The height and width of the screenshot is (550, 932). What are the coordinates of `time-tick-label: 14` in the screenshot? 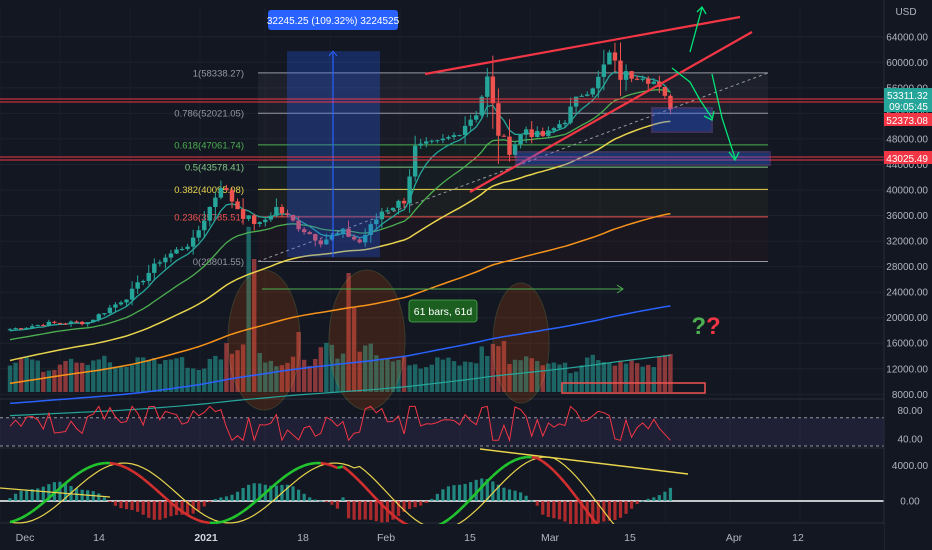 It's located at (99, 538).